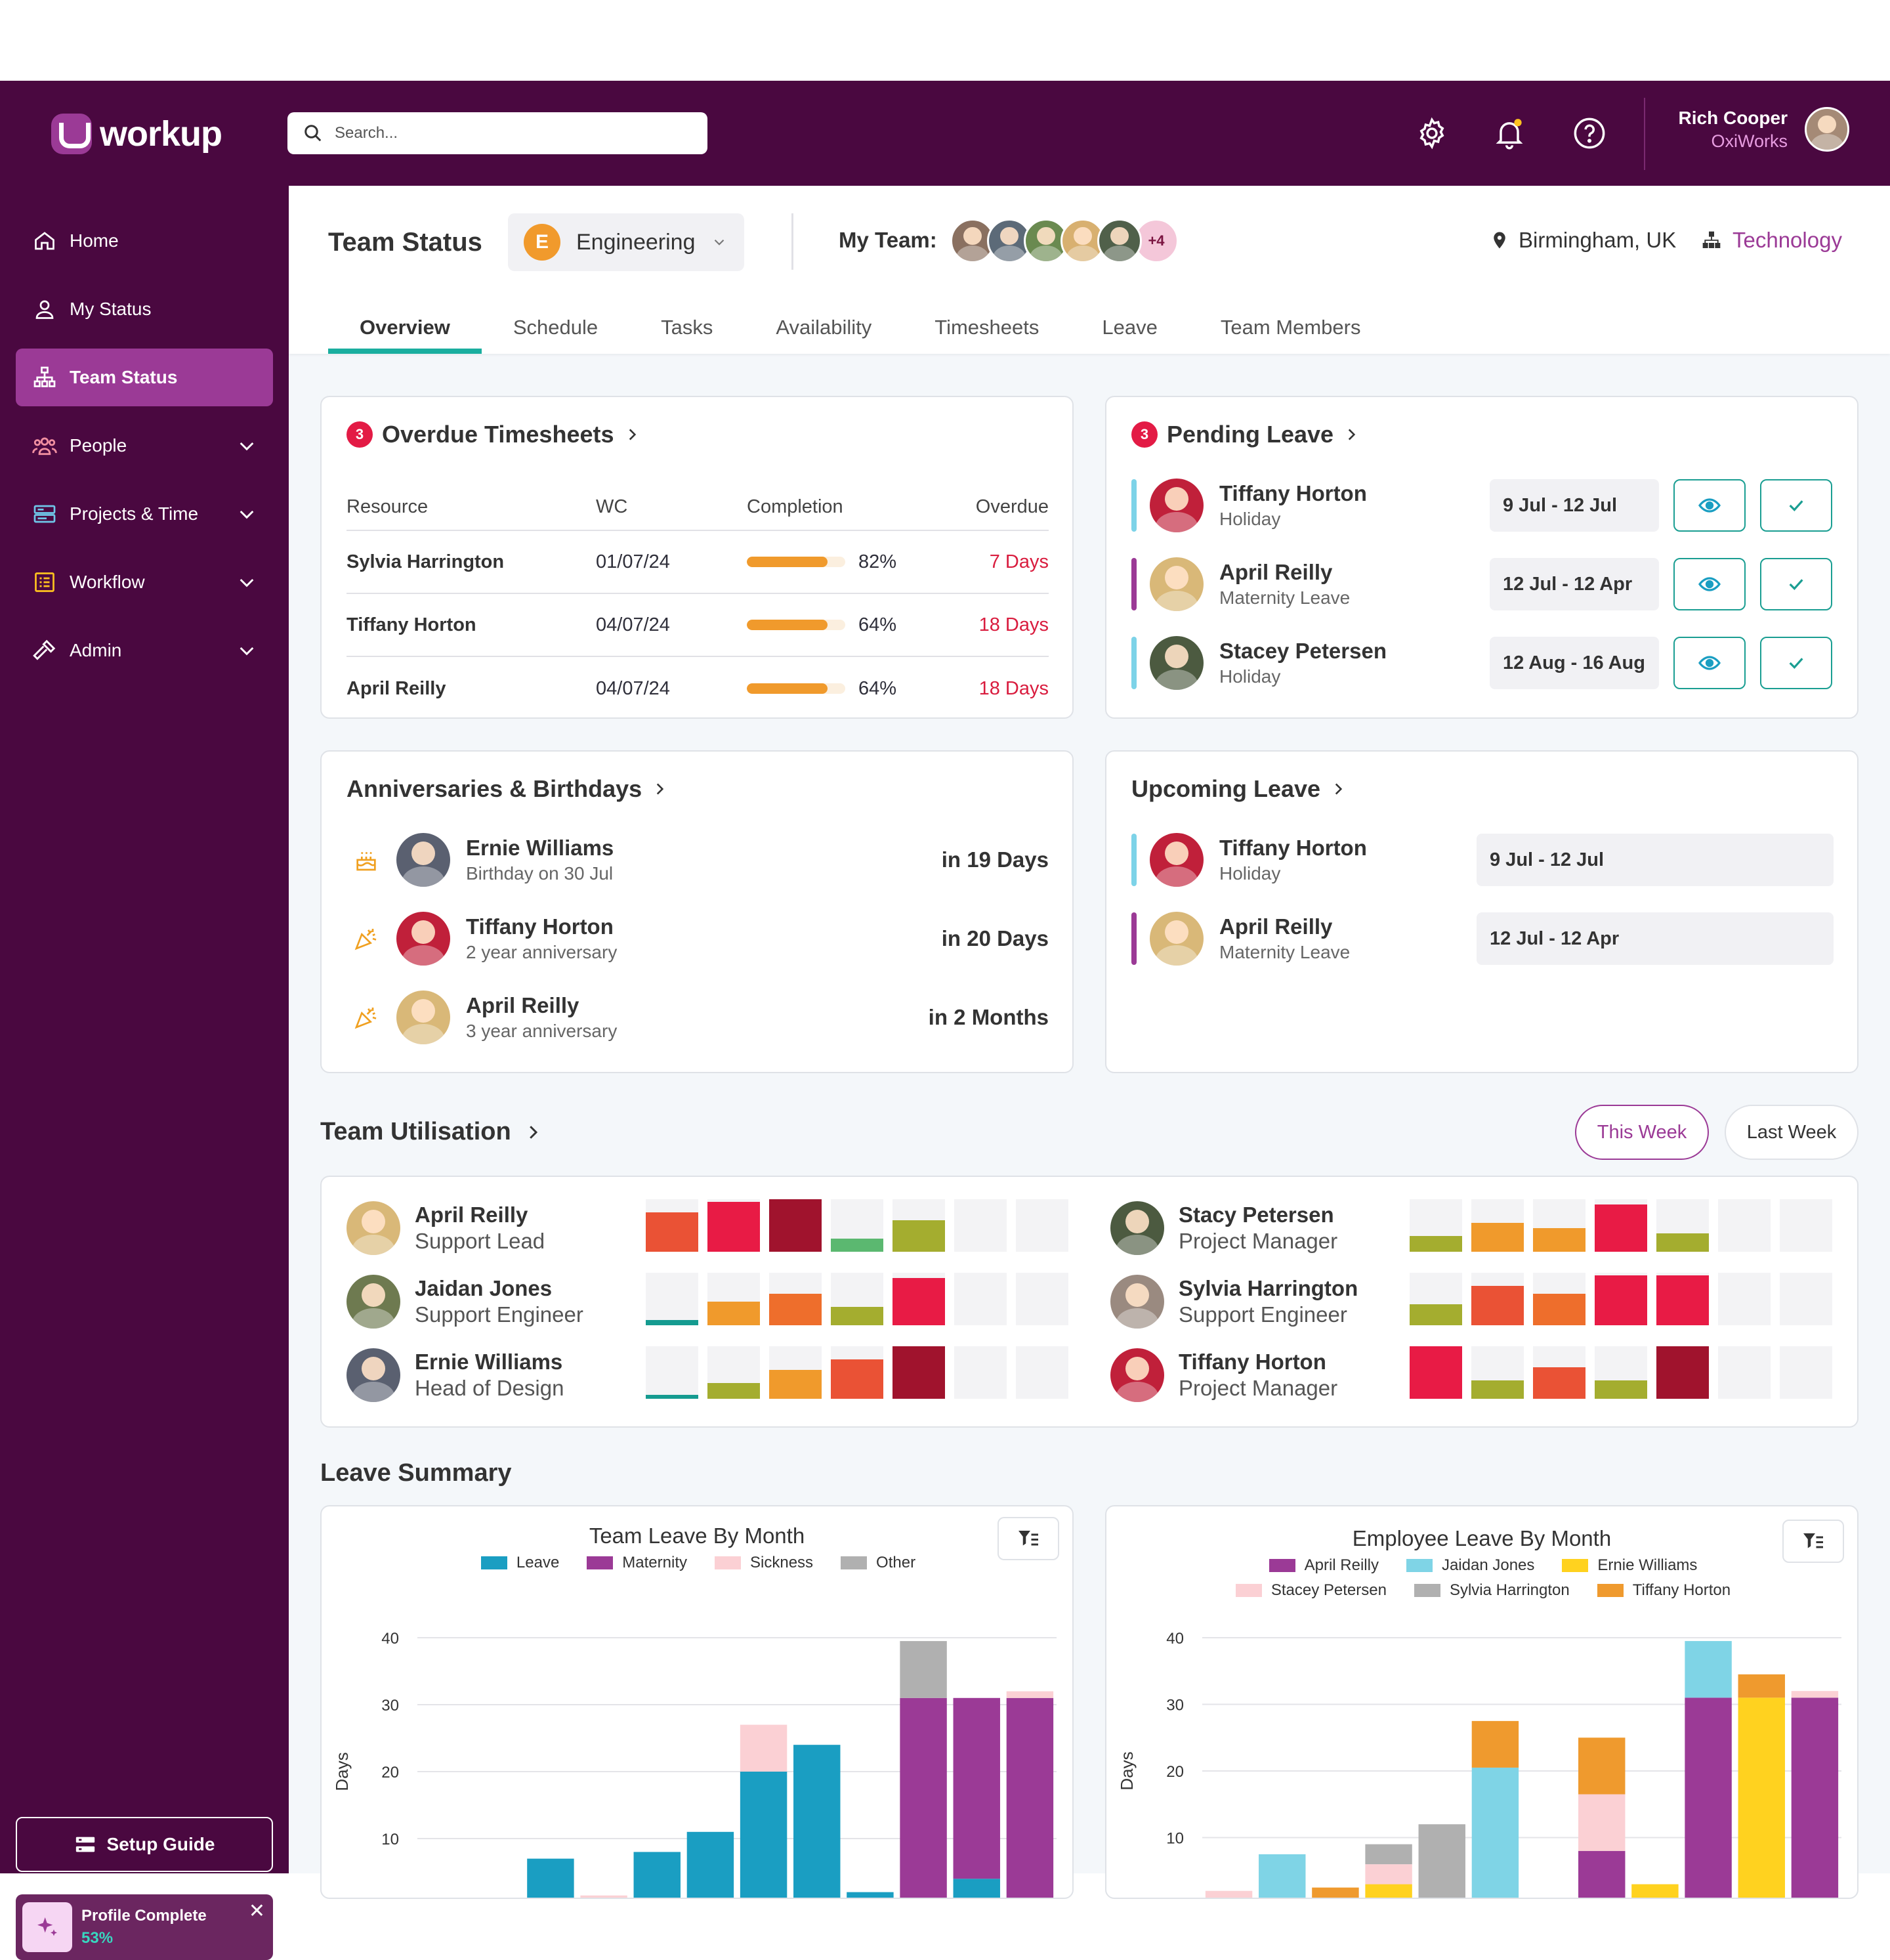 The height and width of the screenshot is (1960, 1890). Describe the element at coordinates (431, 1132) in the screenshot. I see `team-utilisation-title: Team Utilisation` at that location.